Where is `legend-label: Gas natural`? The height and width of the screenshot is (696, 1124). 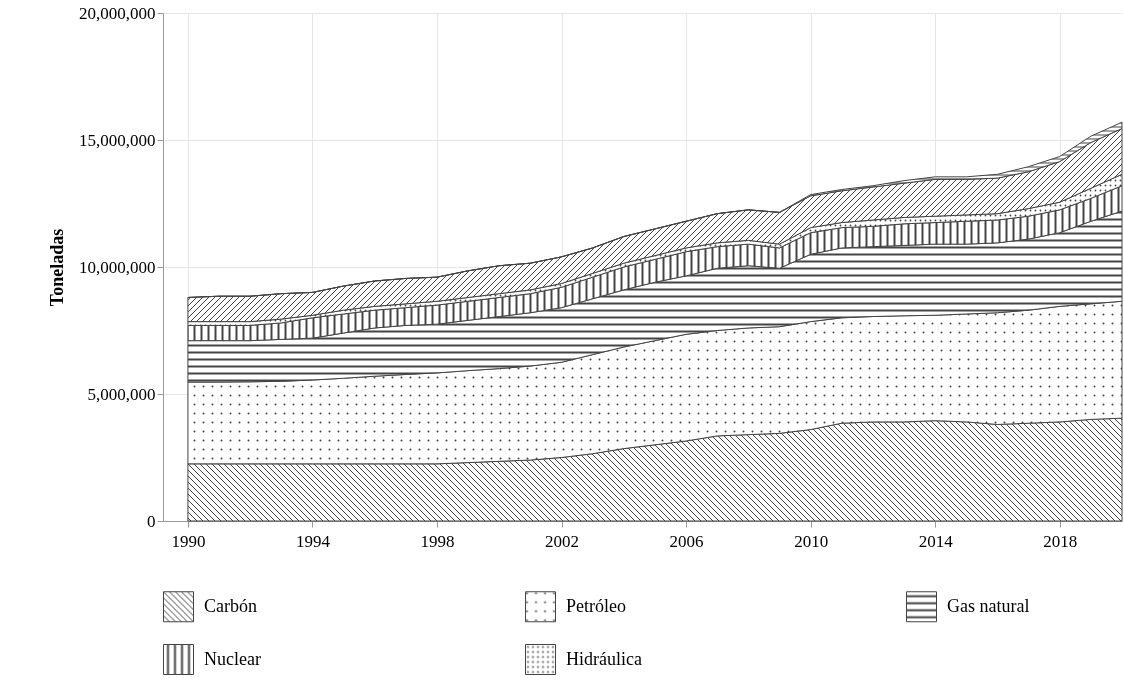 legend-label: Gas natural is located at coordinates (988, 605).